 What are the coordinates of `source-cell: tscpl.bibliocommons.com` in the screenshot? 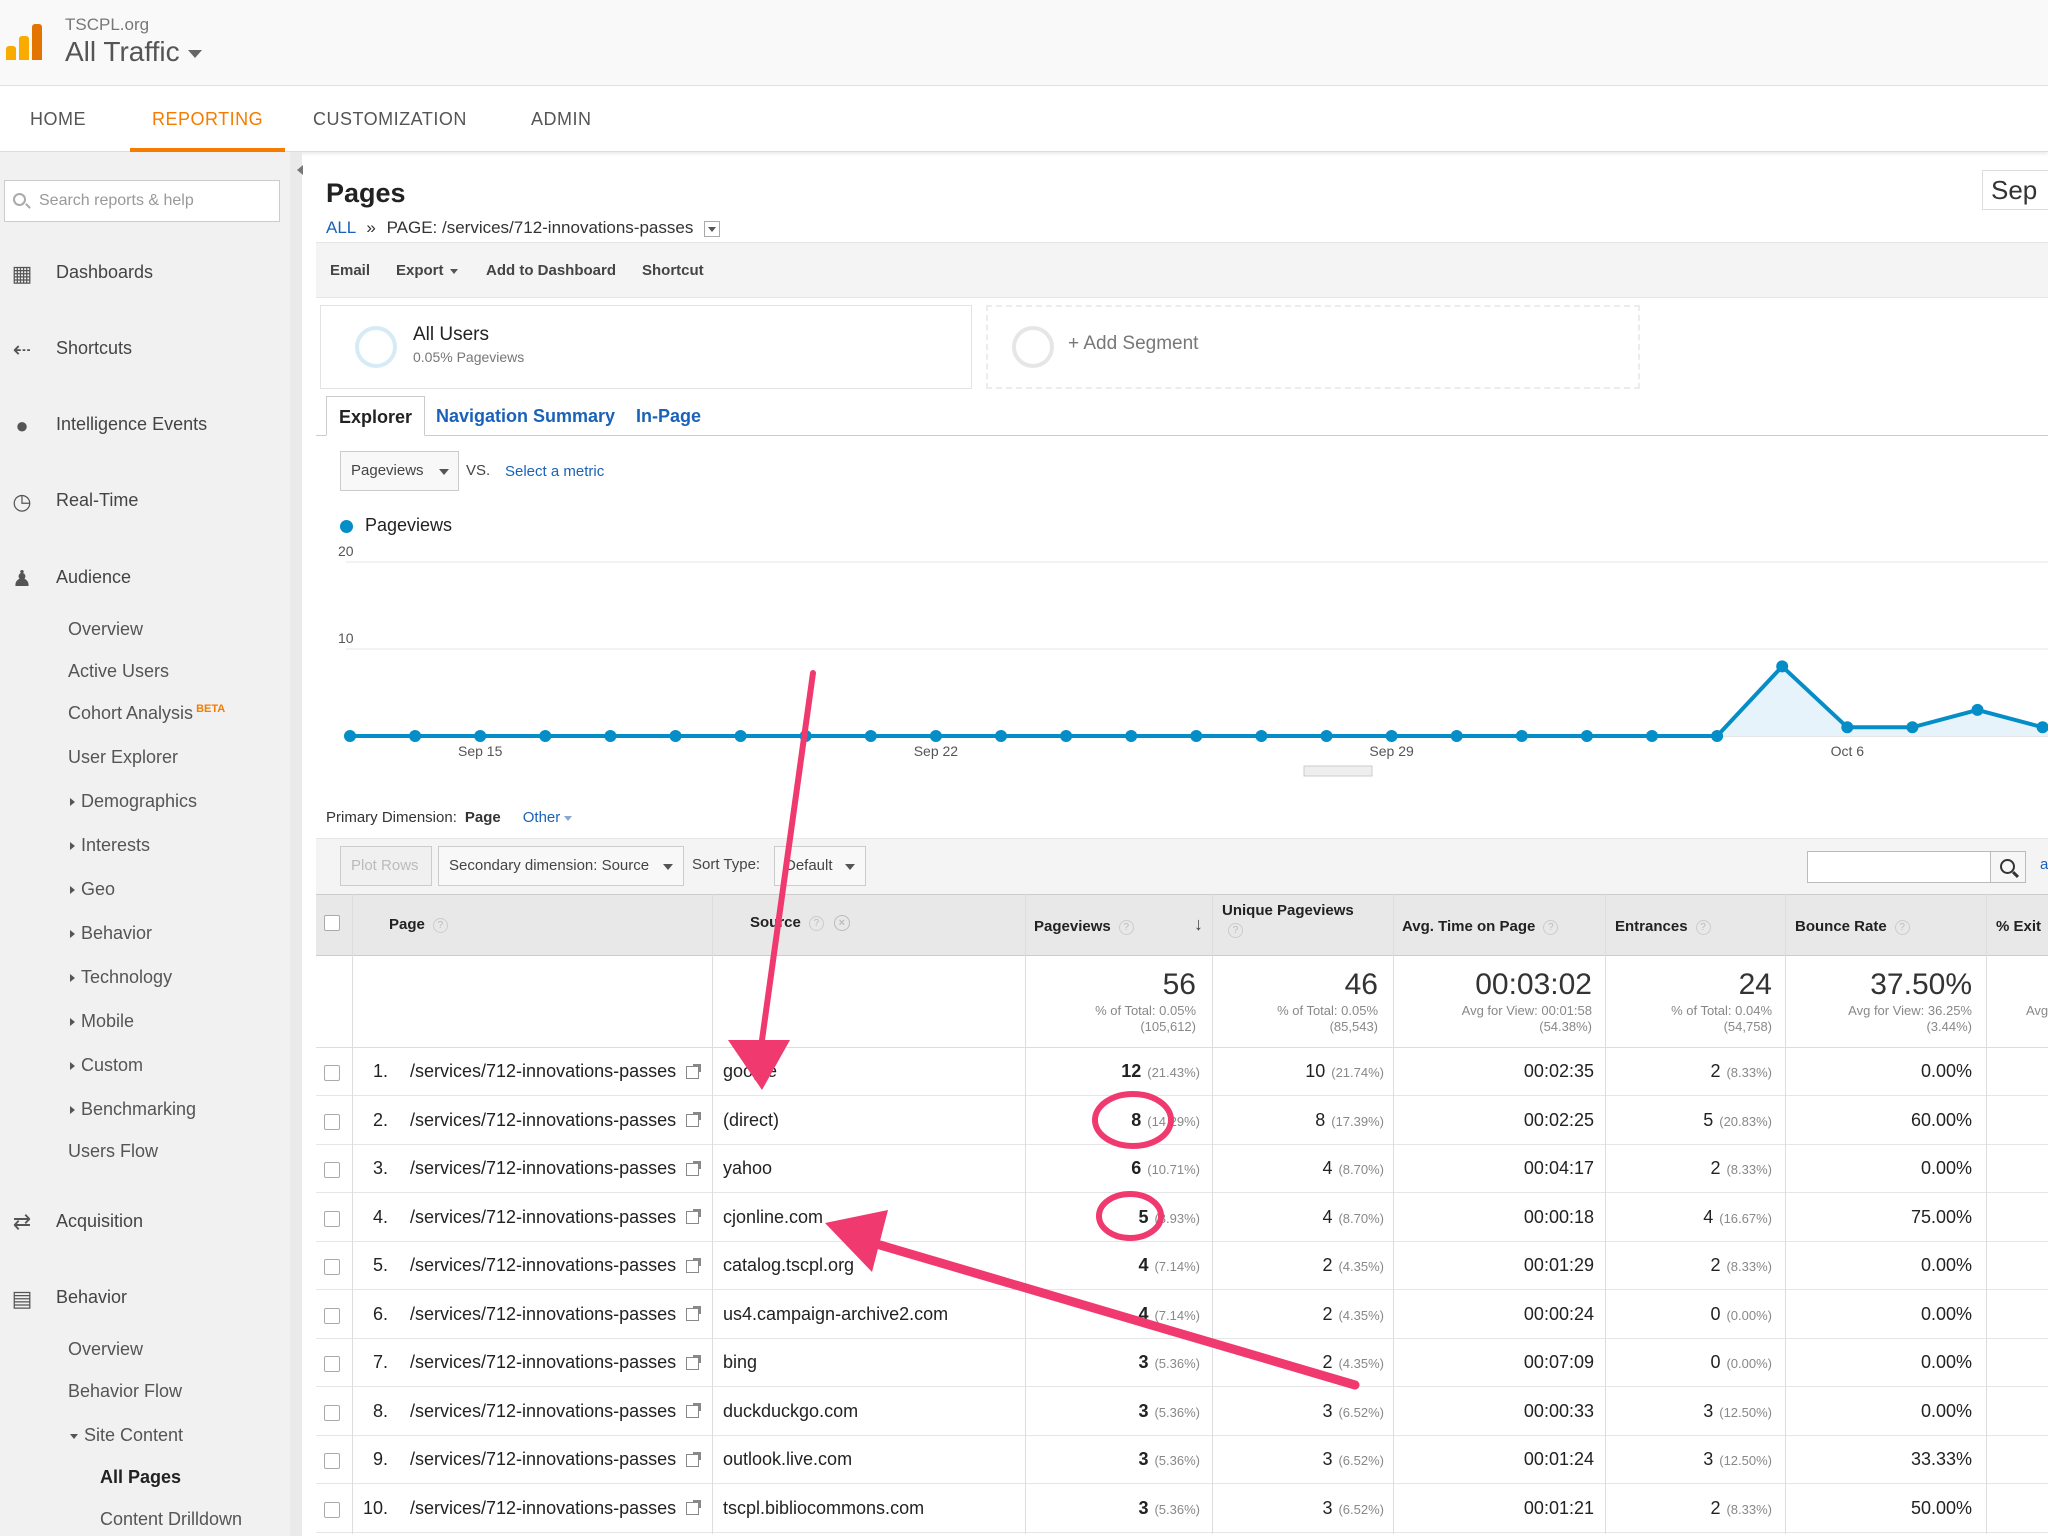 It's located at (824, 1507).